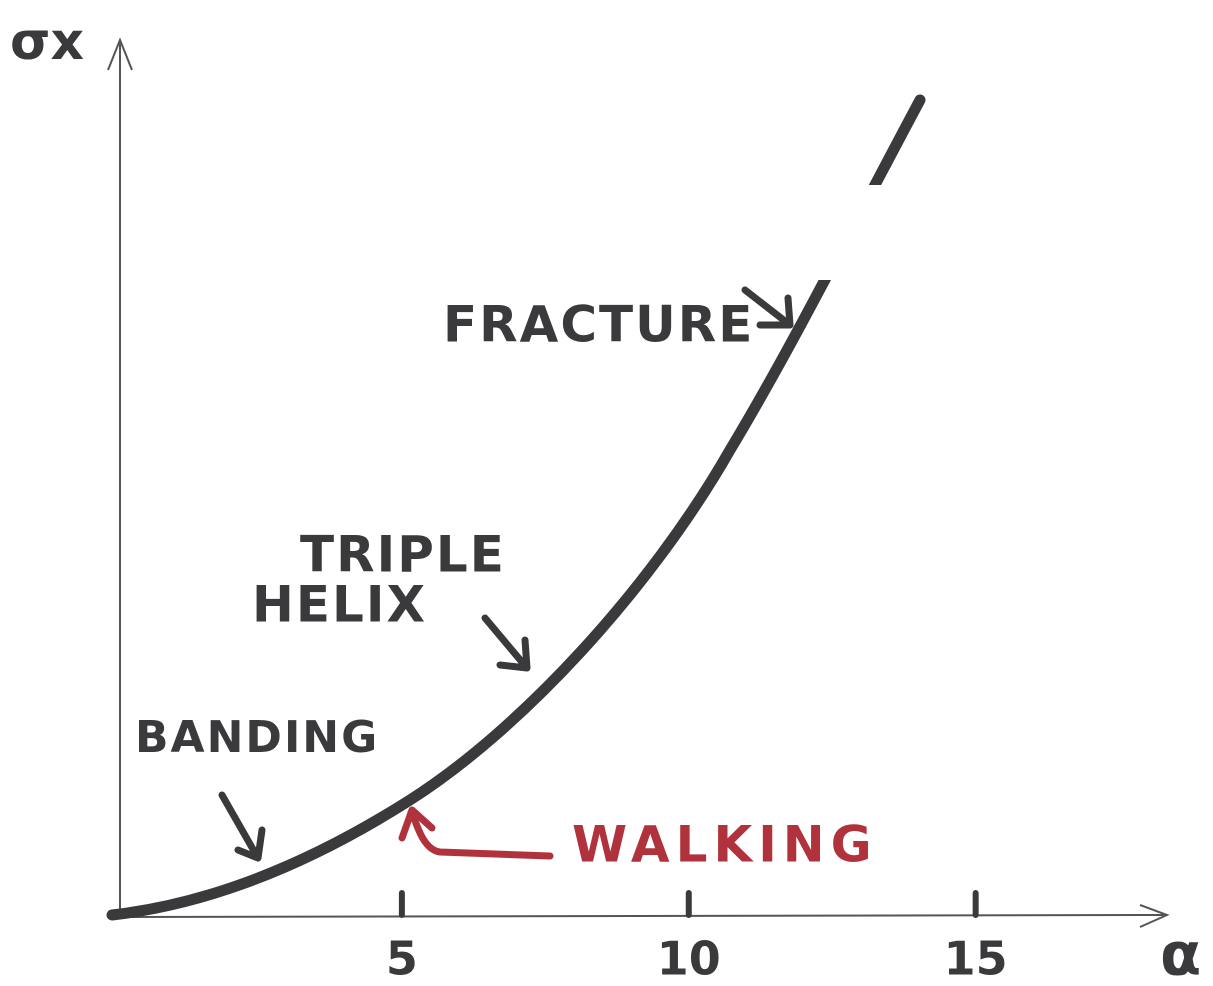  What do you see at coordinates (637, 916) in the screenshot?
I see `x-axis` at bounding box center [637, 916].